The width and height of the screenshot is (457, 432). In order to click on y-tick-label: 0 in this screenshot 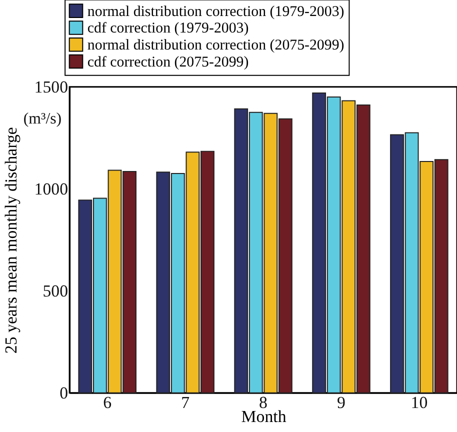, I will do `click(64, 392)`.